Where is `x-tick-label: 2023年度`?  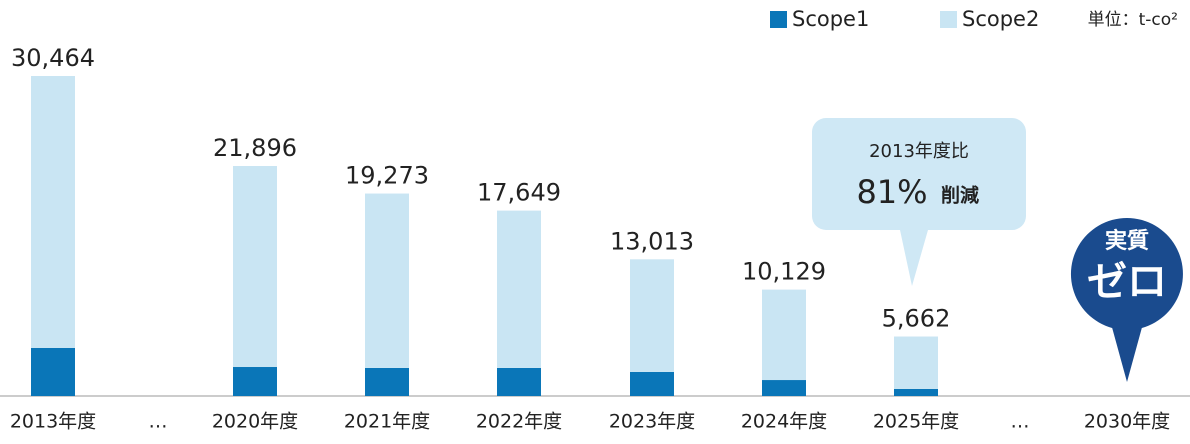
x-tick-label: 2023年度 is located at coordinates (652, 422).